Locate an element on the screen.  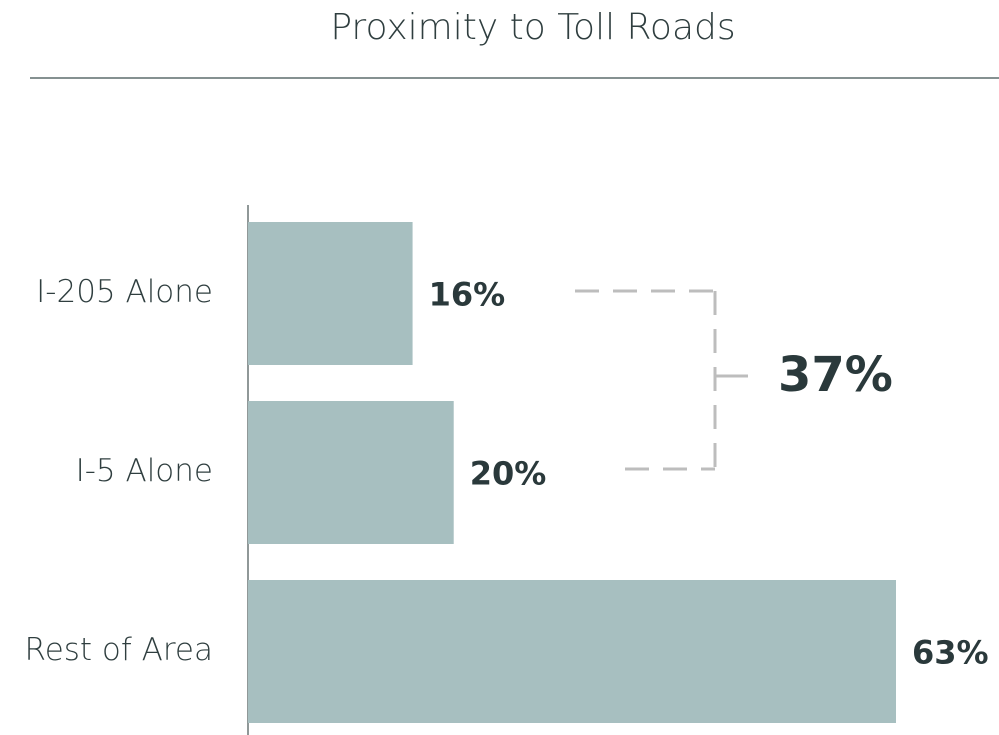
category-label: Rest of Area is located at coordinates (119, 650).